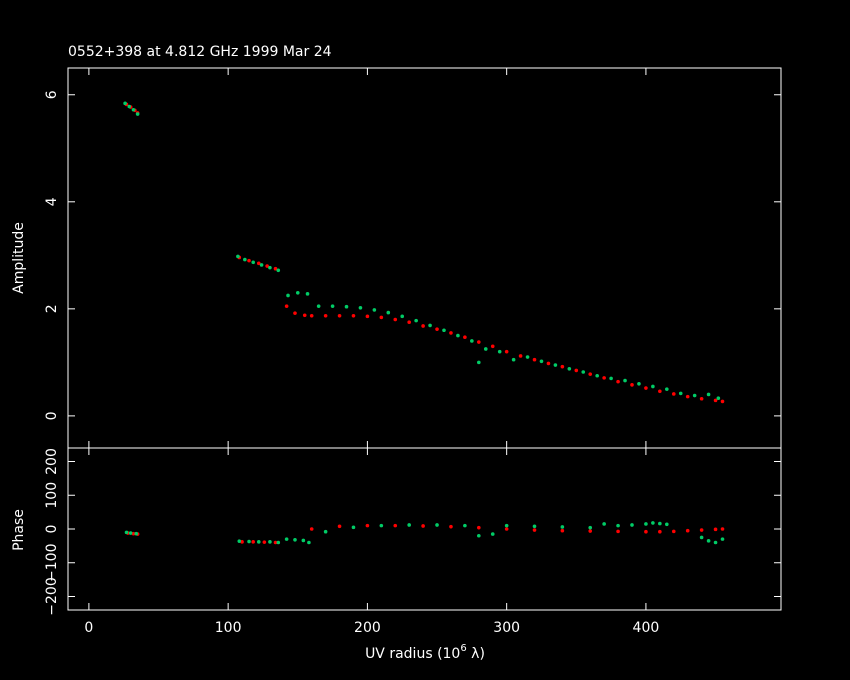  Describe the element at coordinates (412, 654) in the screenshot. I see `x-axis-label-main: UV radius (10` at that location.